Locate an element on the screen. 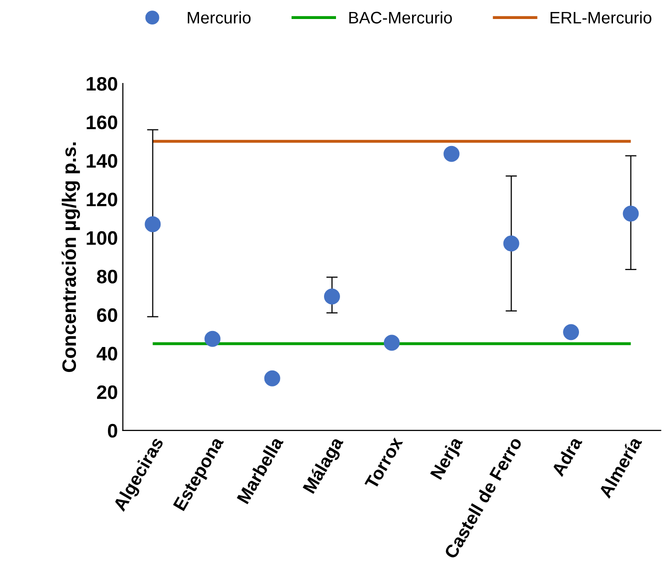 This screenshot has width=664, height=588. legend-label: Mercurio is located at coordinates (219, 17).